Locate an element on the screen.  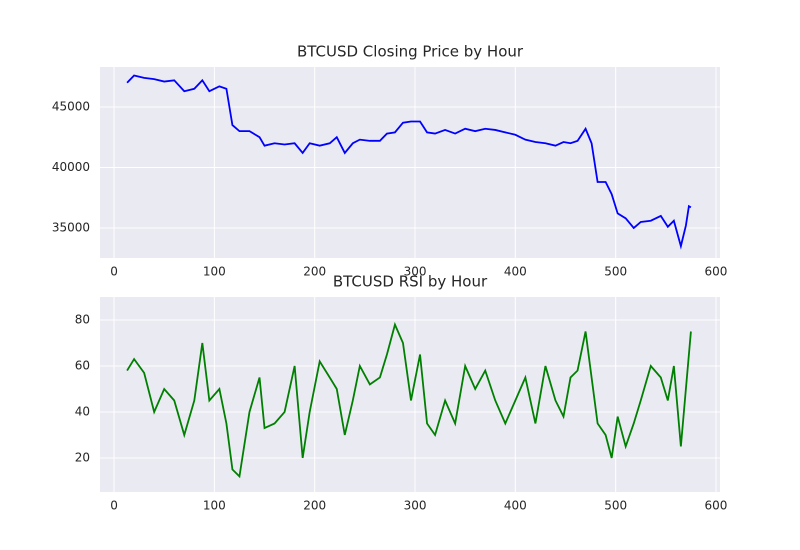
y-tick-label: 40 is located at coordinates (82, 411).